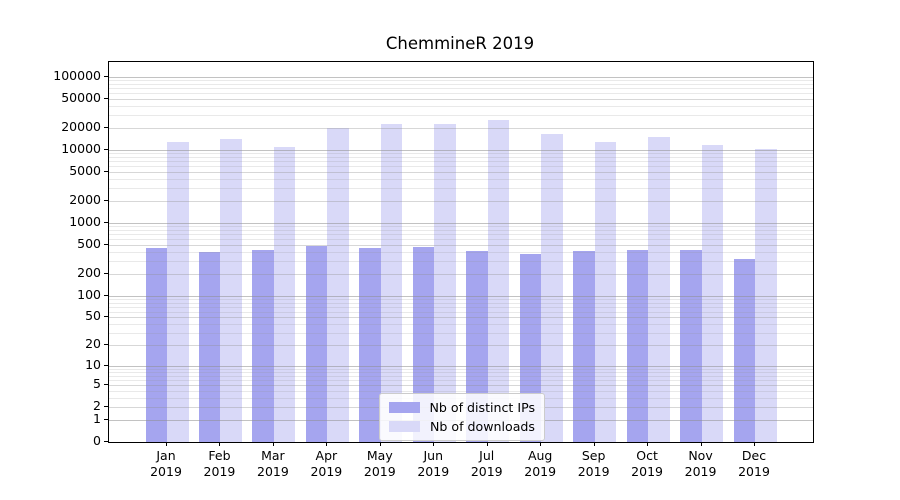 This screenshot has height=500, width=900. Describe the element at coordinates (81, 97) in the screenshot. I see `y-tick-label: 50000` at that location.